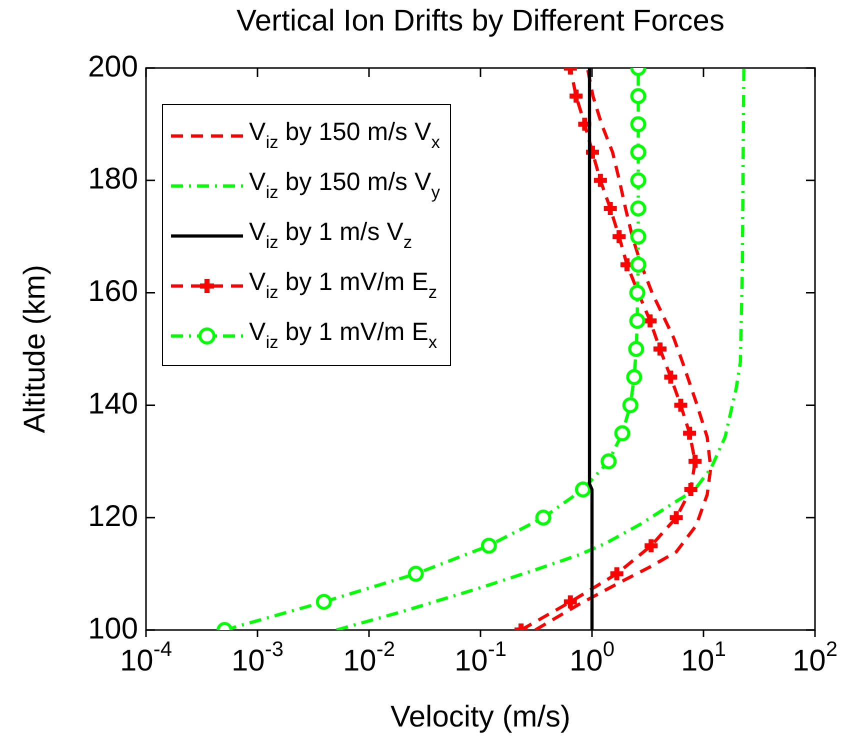  Describe the element at coordinates (113, 67) in the screenshot. I see `y-tick-label: 200` at that location.